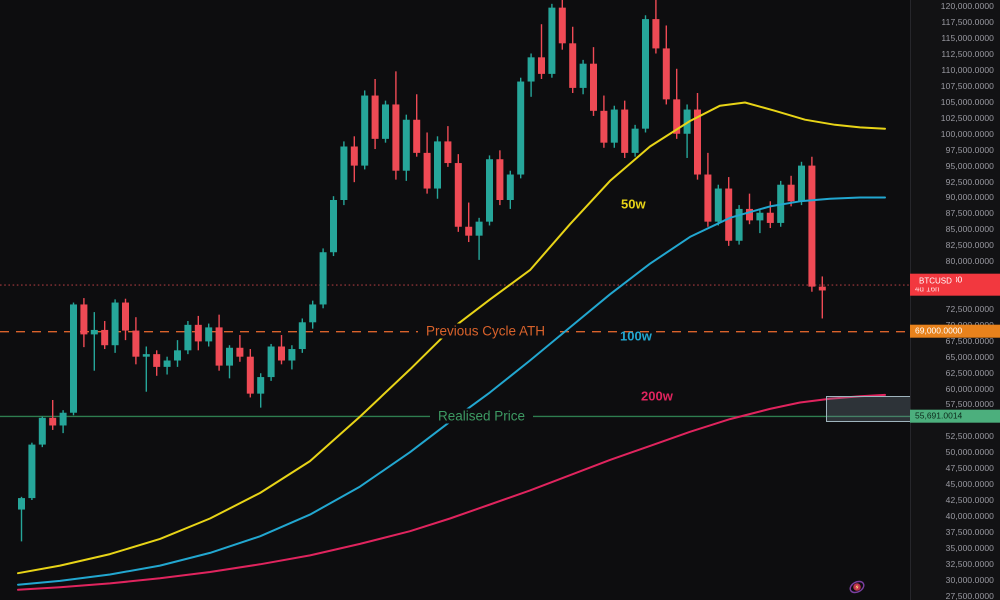 Image resolution: width=1000 pixels, height=600 pixels. Describe the element at coordinates (927, 289) in the screenshot. I see `last-price-countdown: 4d 16h` at that location.